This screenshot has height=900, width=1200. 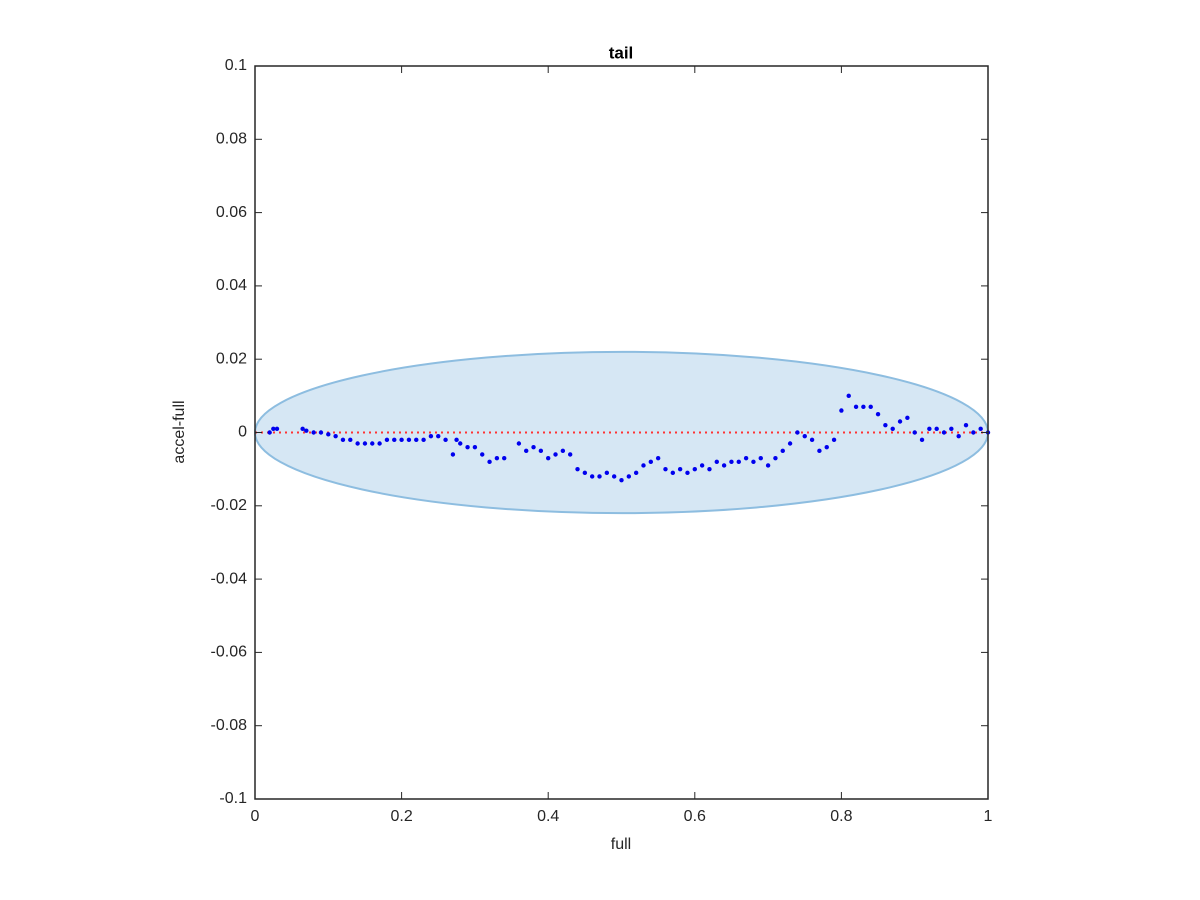 I want to click on y-tick-label: -0.06, so click(x=229, y=652).